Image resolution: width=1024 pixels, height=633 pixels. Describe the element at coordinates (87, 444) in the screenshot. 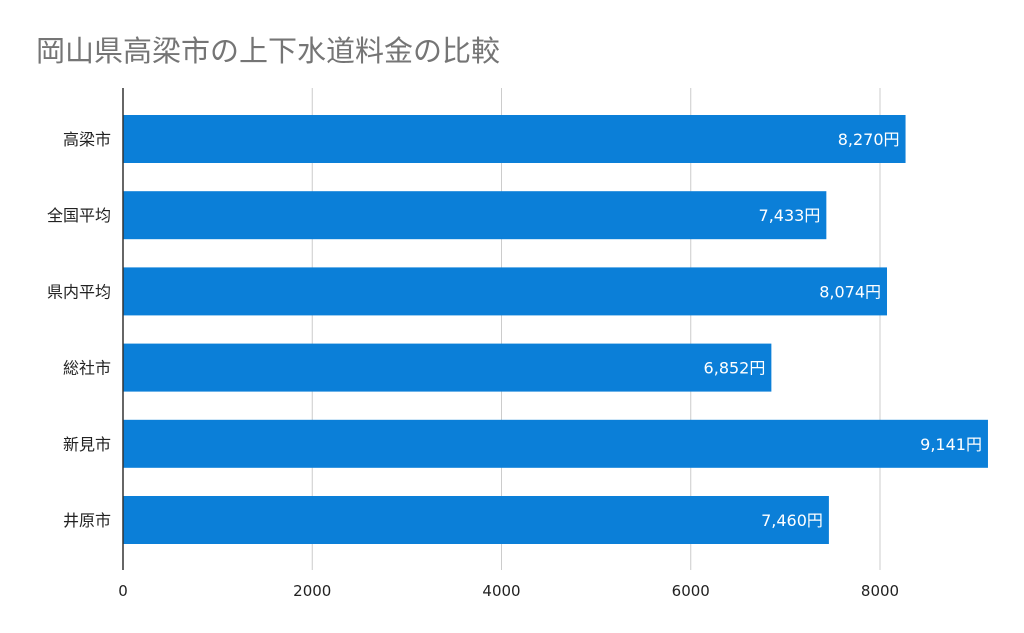

I see `category-label: 新見市` at that location.